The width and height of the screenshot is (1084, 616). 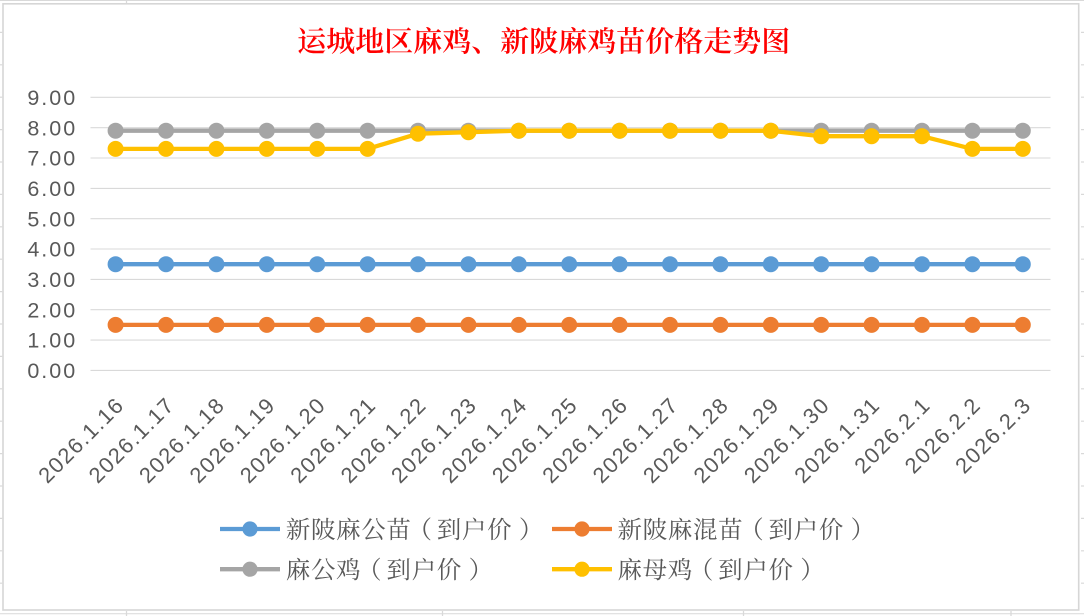 What do you see at coordinates (52, 219) in the screenshot?
I see `svg-text: 5.00` at bounding box center [52, 219].